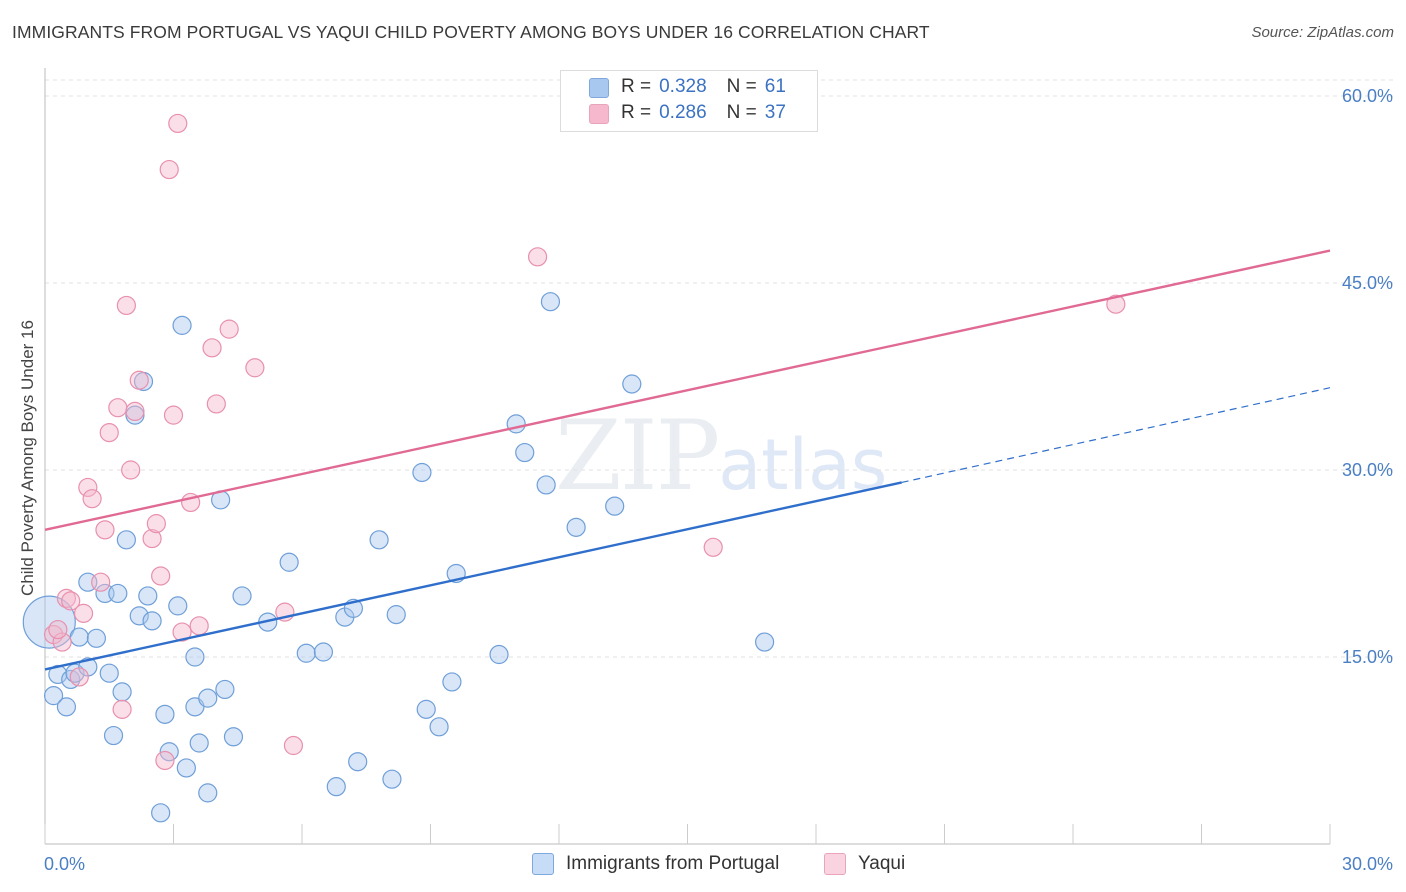 Image resolution: width=1406 pixels, height=892 pixels. Describe the element at coordinates (64, 864) in the screenshot. I see `x-tick-label: 0.0%` at that location.